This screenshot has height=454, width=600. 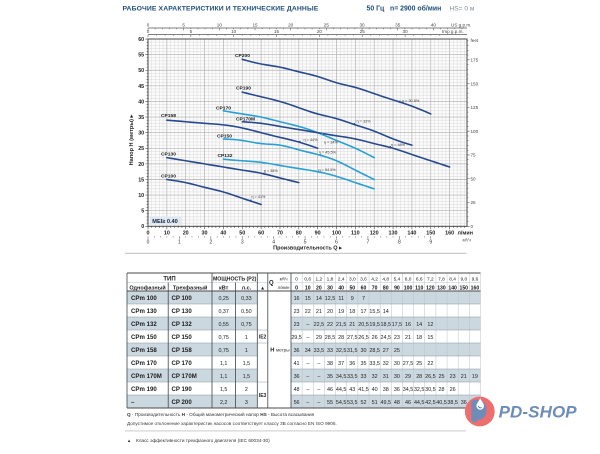 I want to click on svg-text: кВт, so click(x=224, y=288).